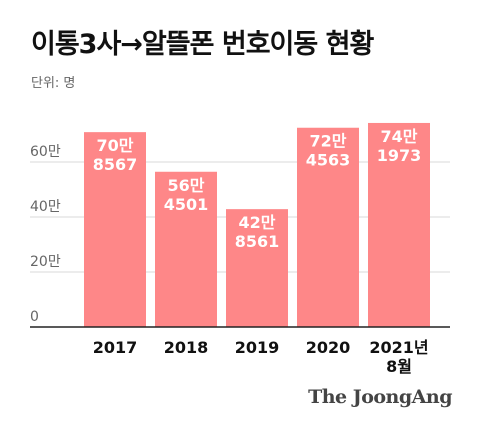 Image resolution: width=480 pixels, height=428 pixels. Describe the element at coordinates (115, 145) in the screenshot. I see `data-label: 70만` at that location.